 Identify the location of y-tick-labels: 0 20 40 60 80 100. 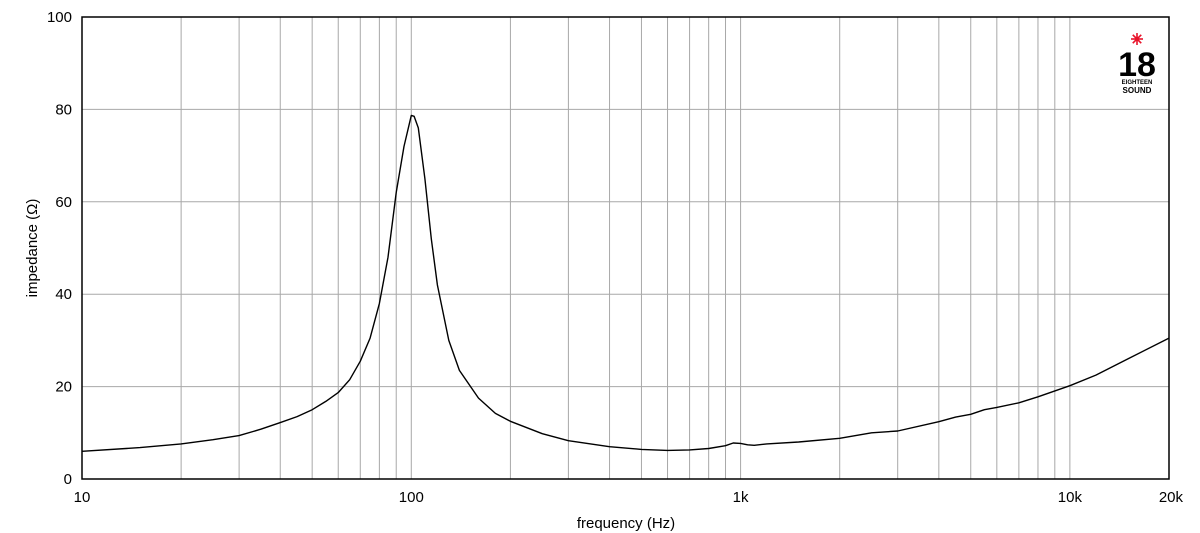
(59, 248).